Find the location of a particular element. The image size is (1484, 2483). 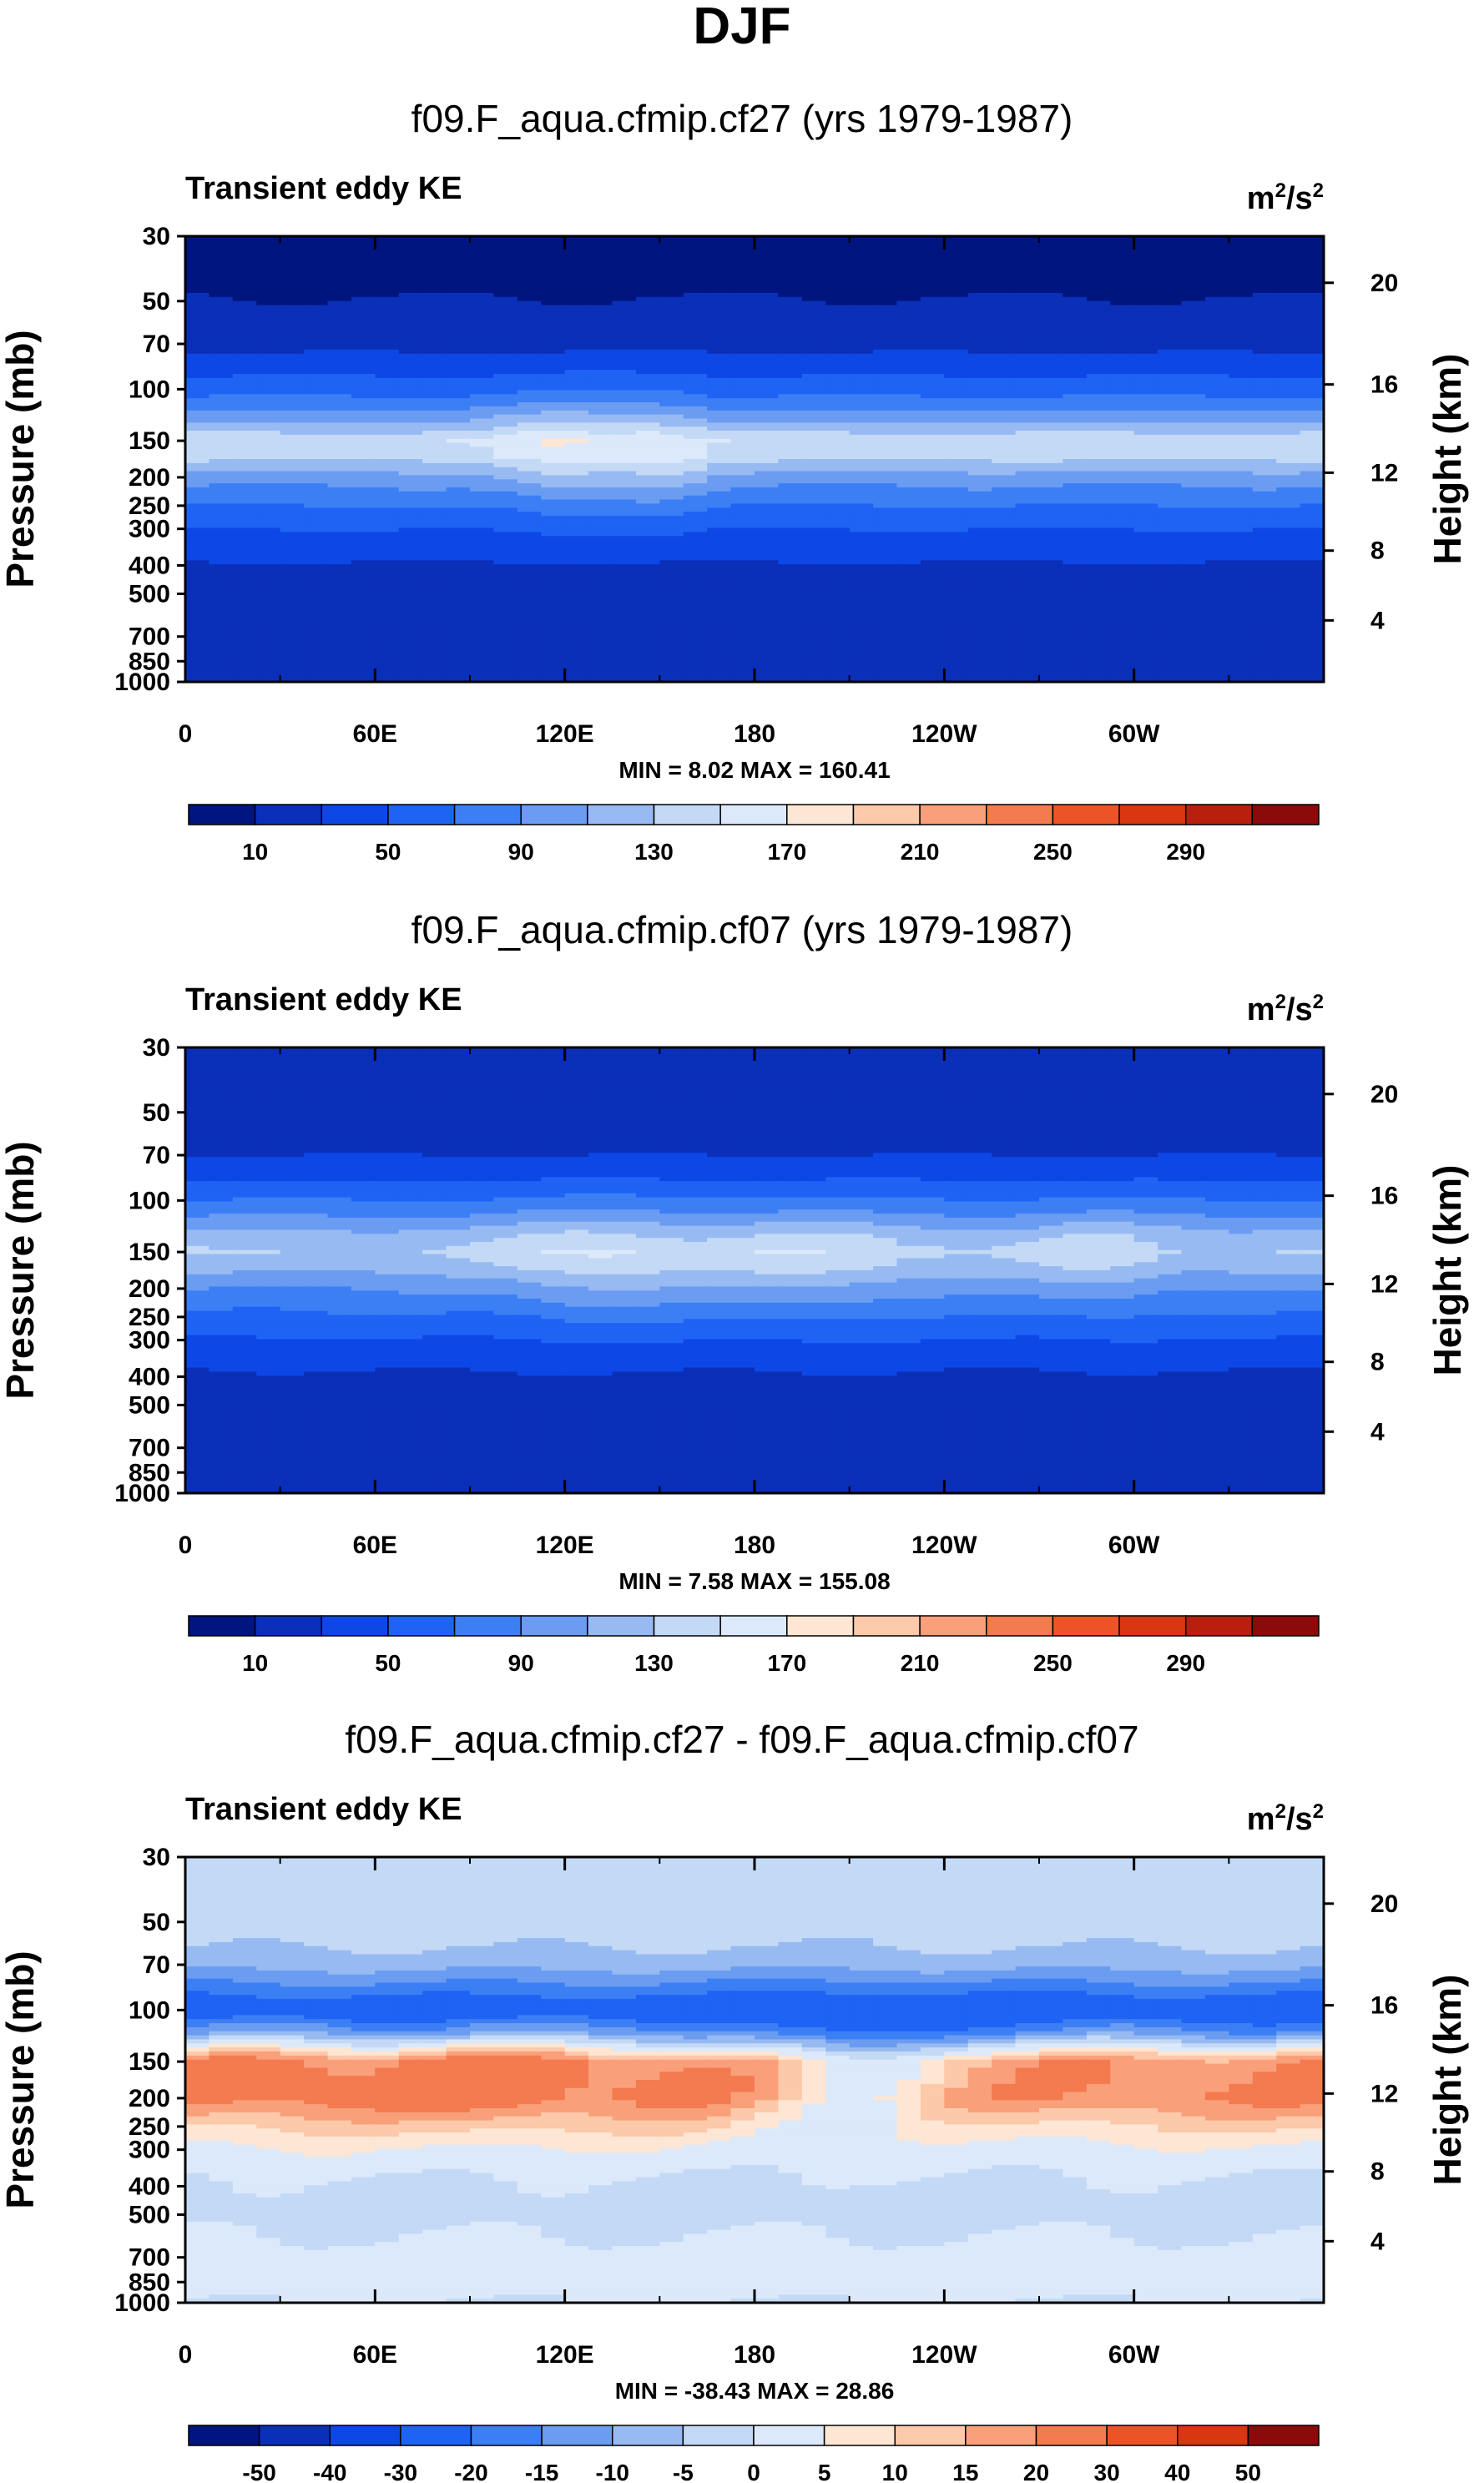

y-axis-label: Pressure (mb) is located at coordinates (21, 1270).